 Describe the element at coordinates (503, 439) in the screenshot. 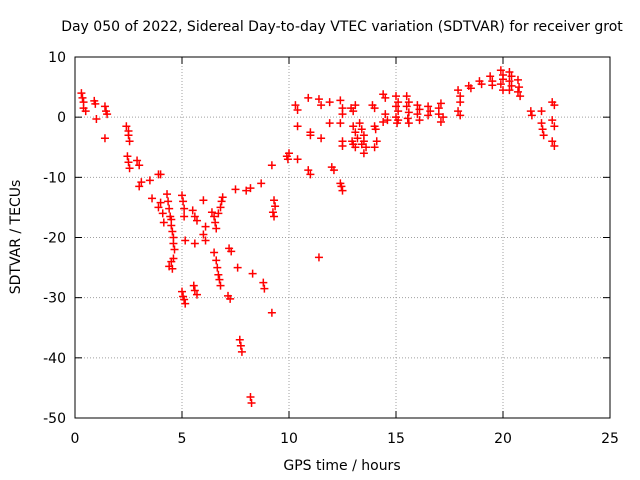

I see `x-tick-label: 20` at that location.